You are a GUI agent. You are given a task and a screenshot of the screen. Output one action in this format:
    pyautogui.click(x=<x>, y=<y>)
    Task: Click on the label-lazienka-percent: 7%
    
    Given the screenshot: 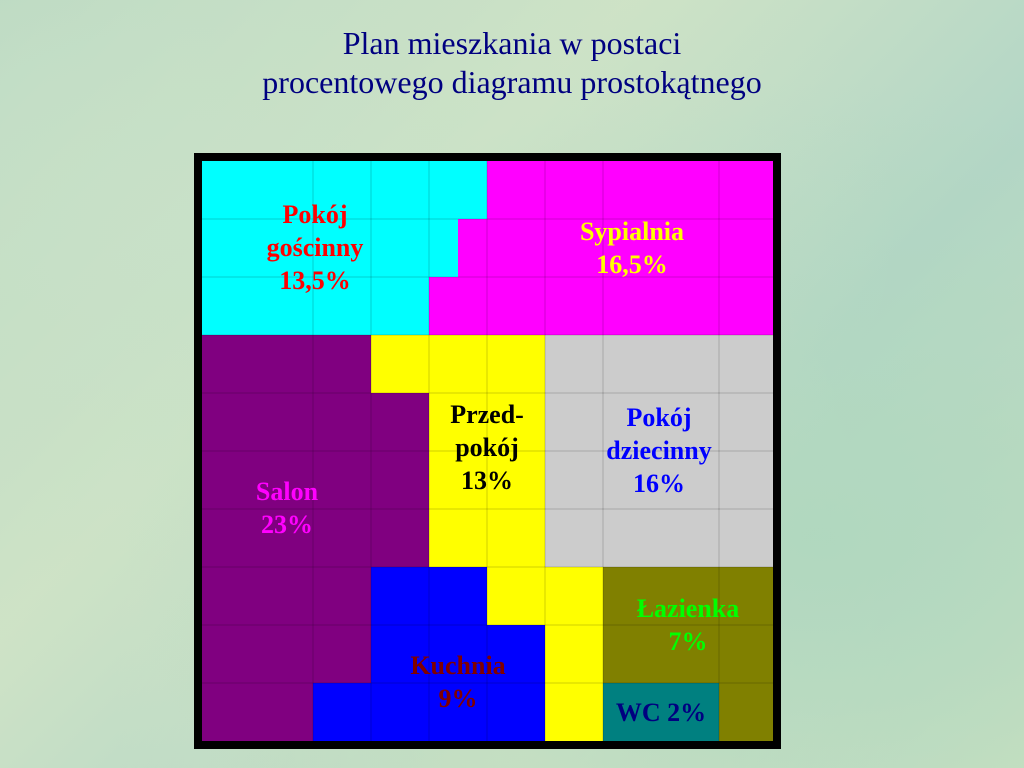 What is the action you would take?
    pyautogui.click(x=688, y=641)
    